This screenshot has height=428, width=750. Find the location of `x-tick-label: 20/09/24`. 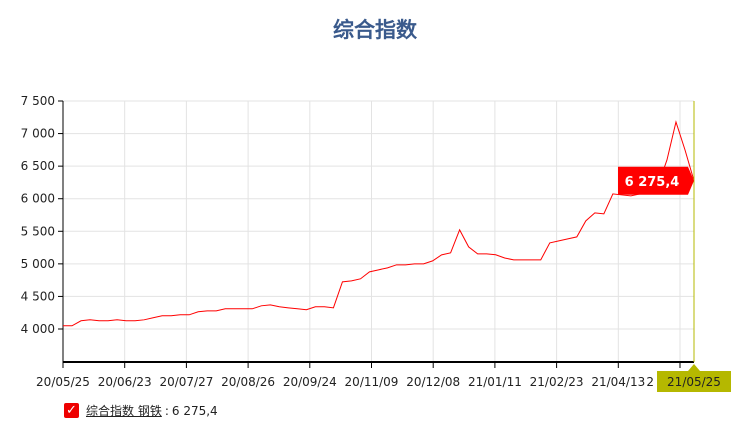

x-tick-label: 20/09/24 is located at coordinates (310, 382).